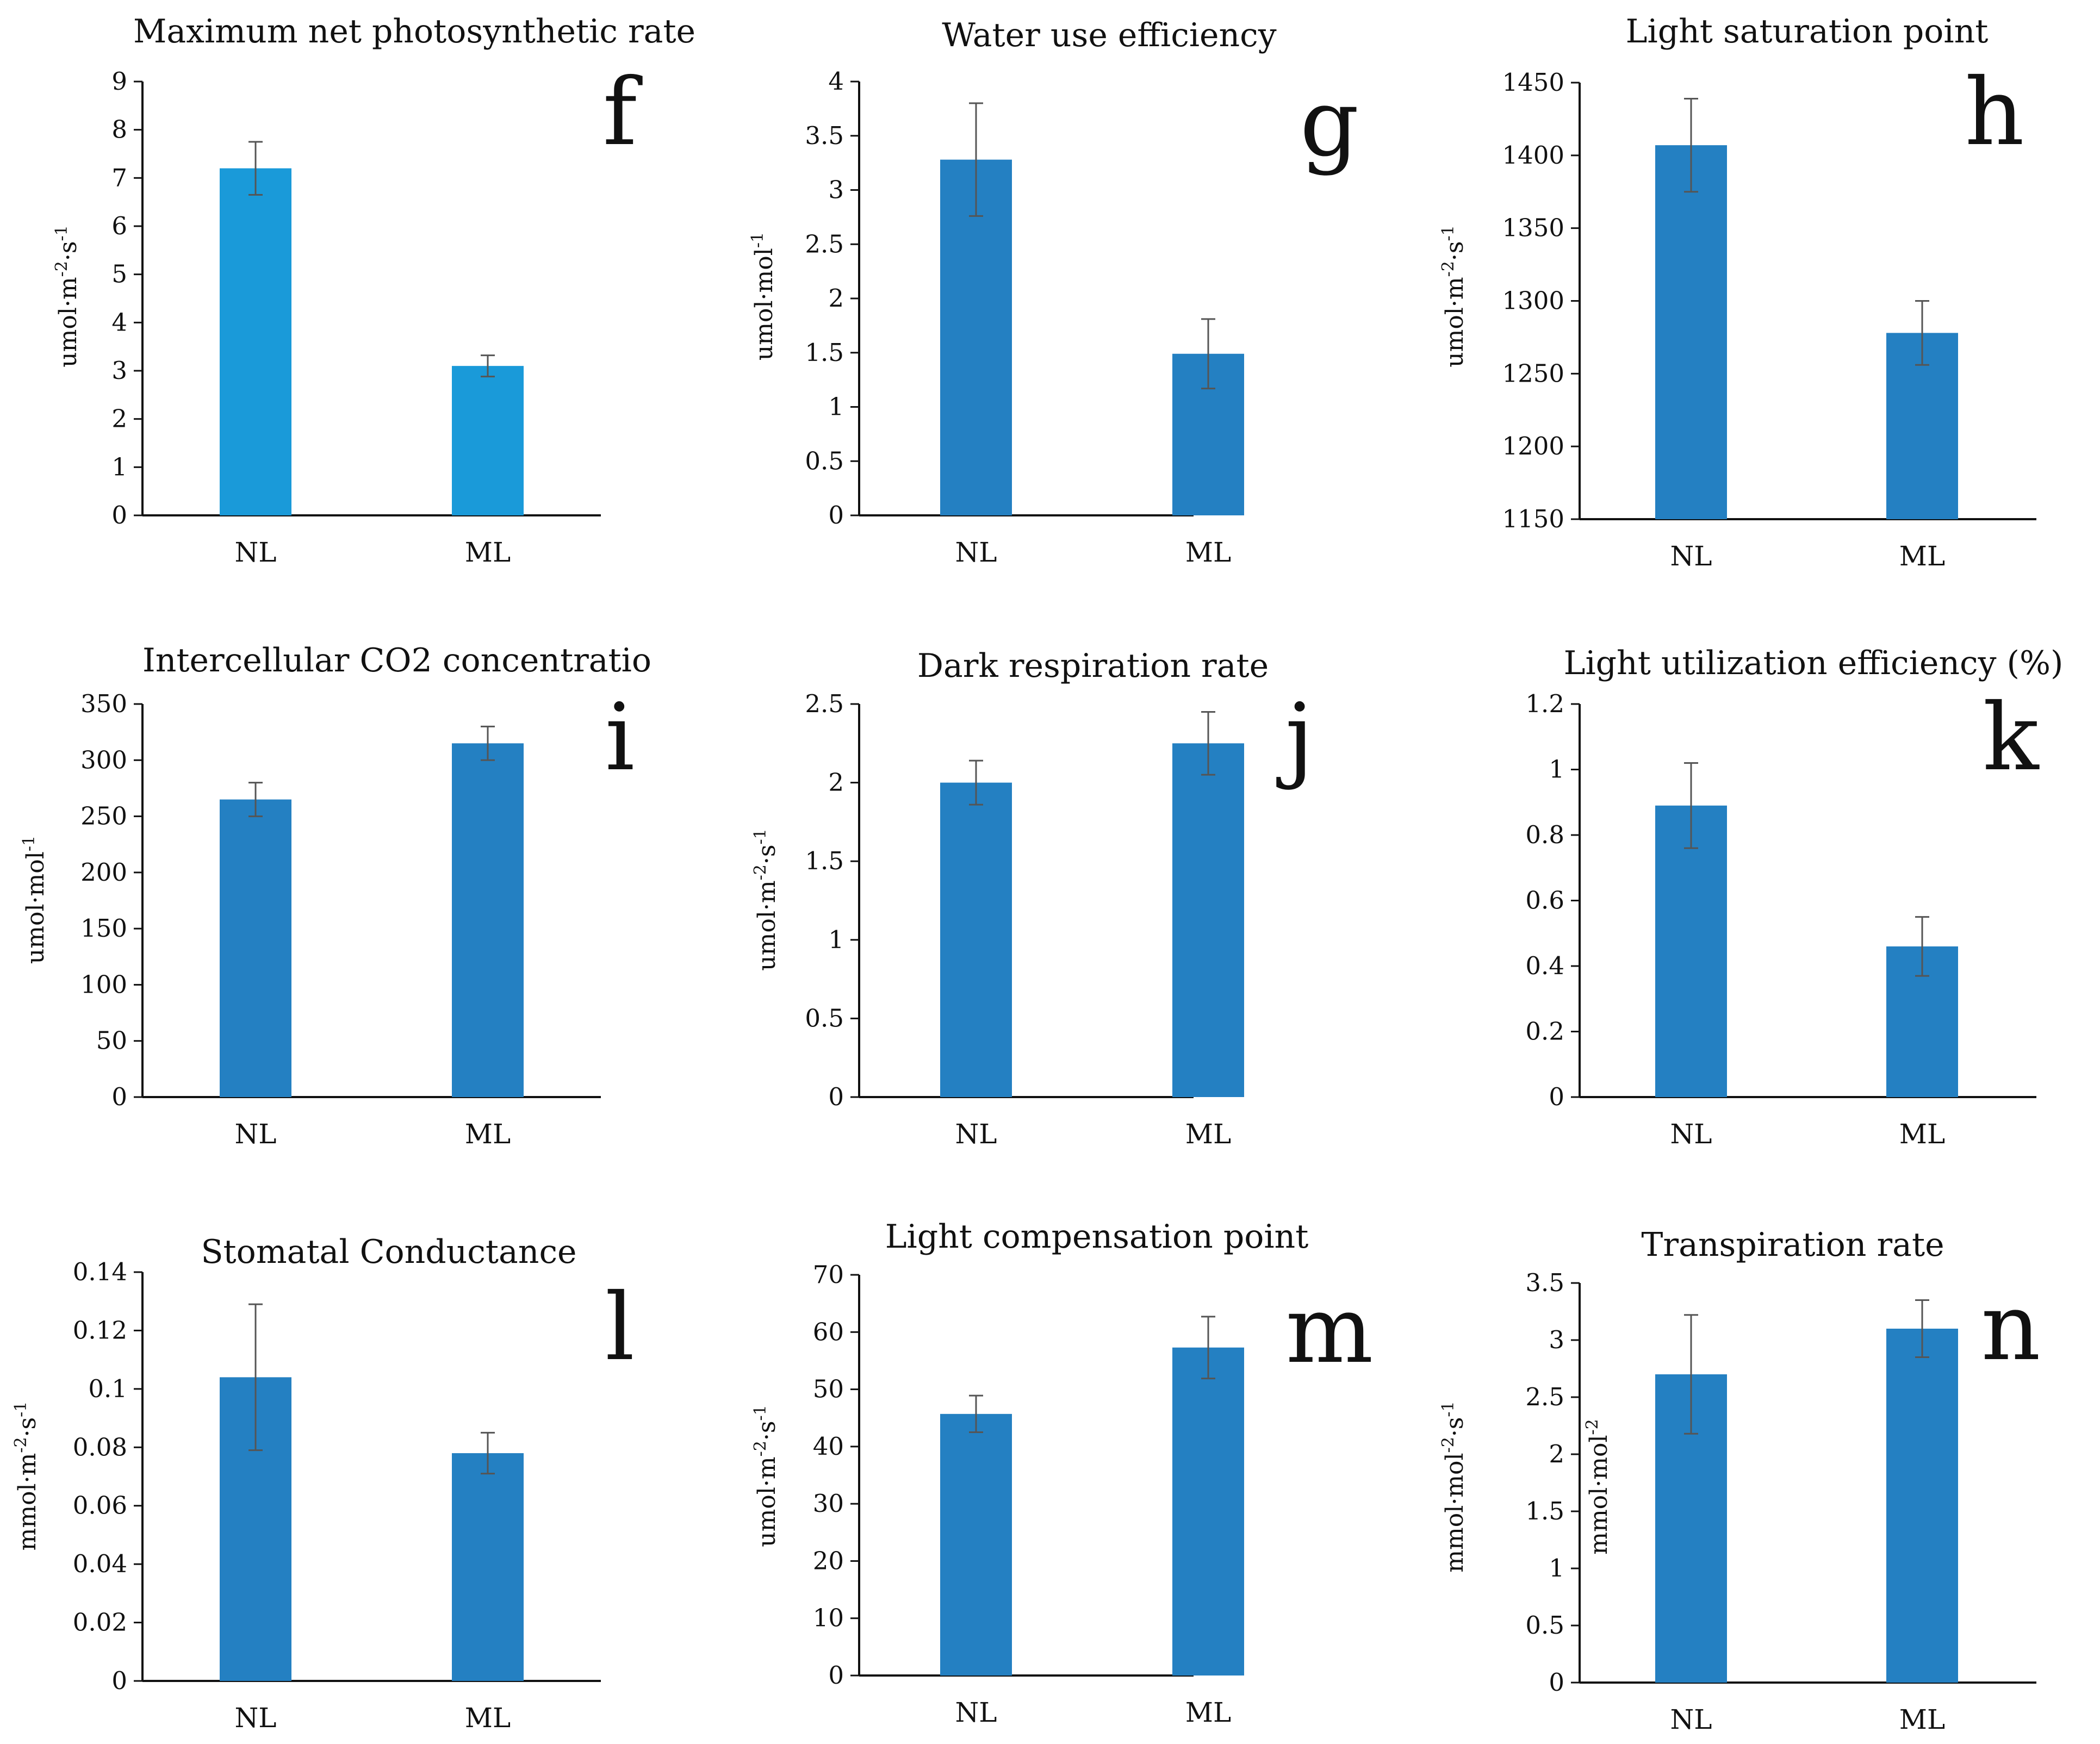 This screenshot has height=1744, width=2100. What do you see at coordinates (1093, 666) in the screenshot?
I see `chart-title: Dark respiration rate` at bounding box center [1093, 666].